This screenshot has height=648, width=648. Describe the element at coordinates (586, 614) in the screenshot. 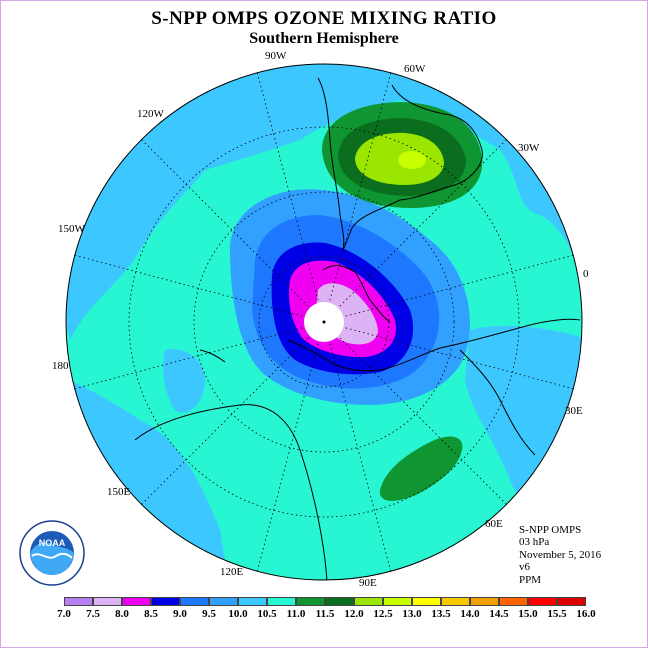

I see `colorbar-tick-label: 16.0` at that location.